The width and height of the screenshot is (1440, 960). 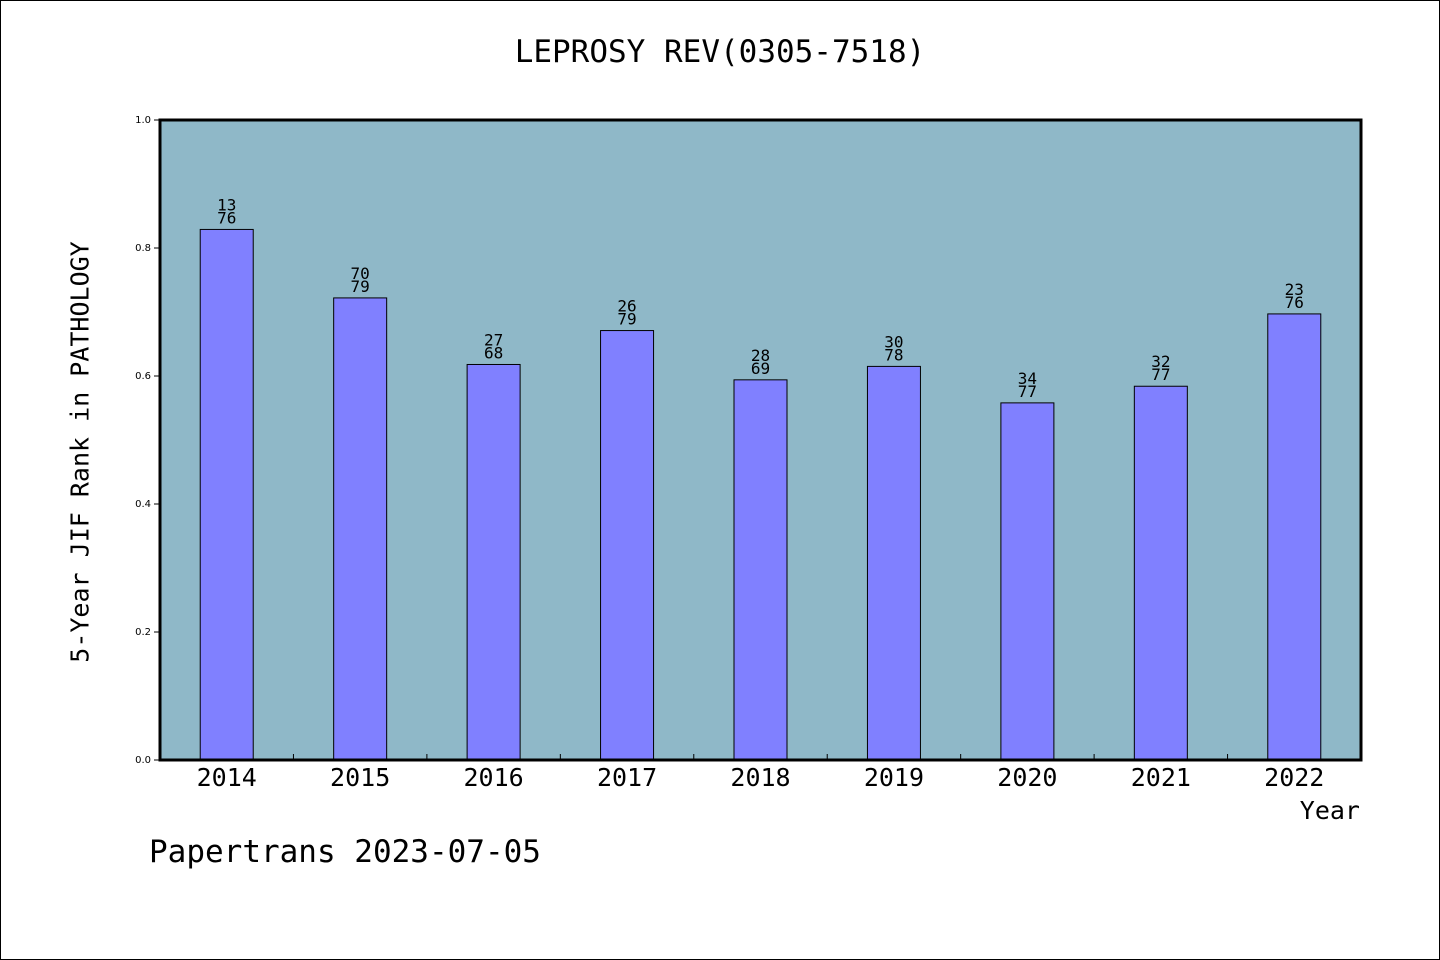 What do you see at coordinates (1027, 378) in the screenshot?
I see `bar-label-rank-2020: 34` at bounding box center [1027, 378].